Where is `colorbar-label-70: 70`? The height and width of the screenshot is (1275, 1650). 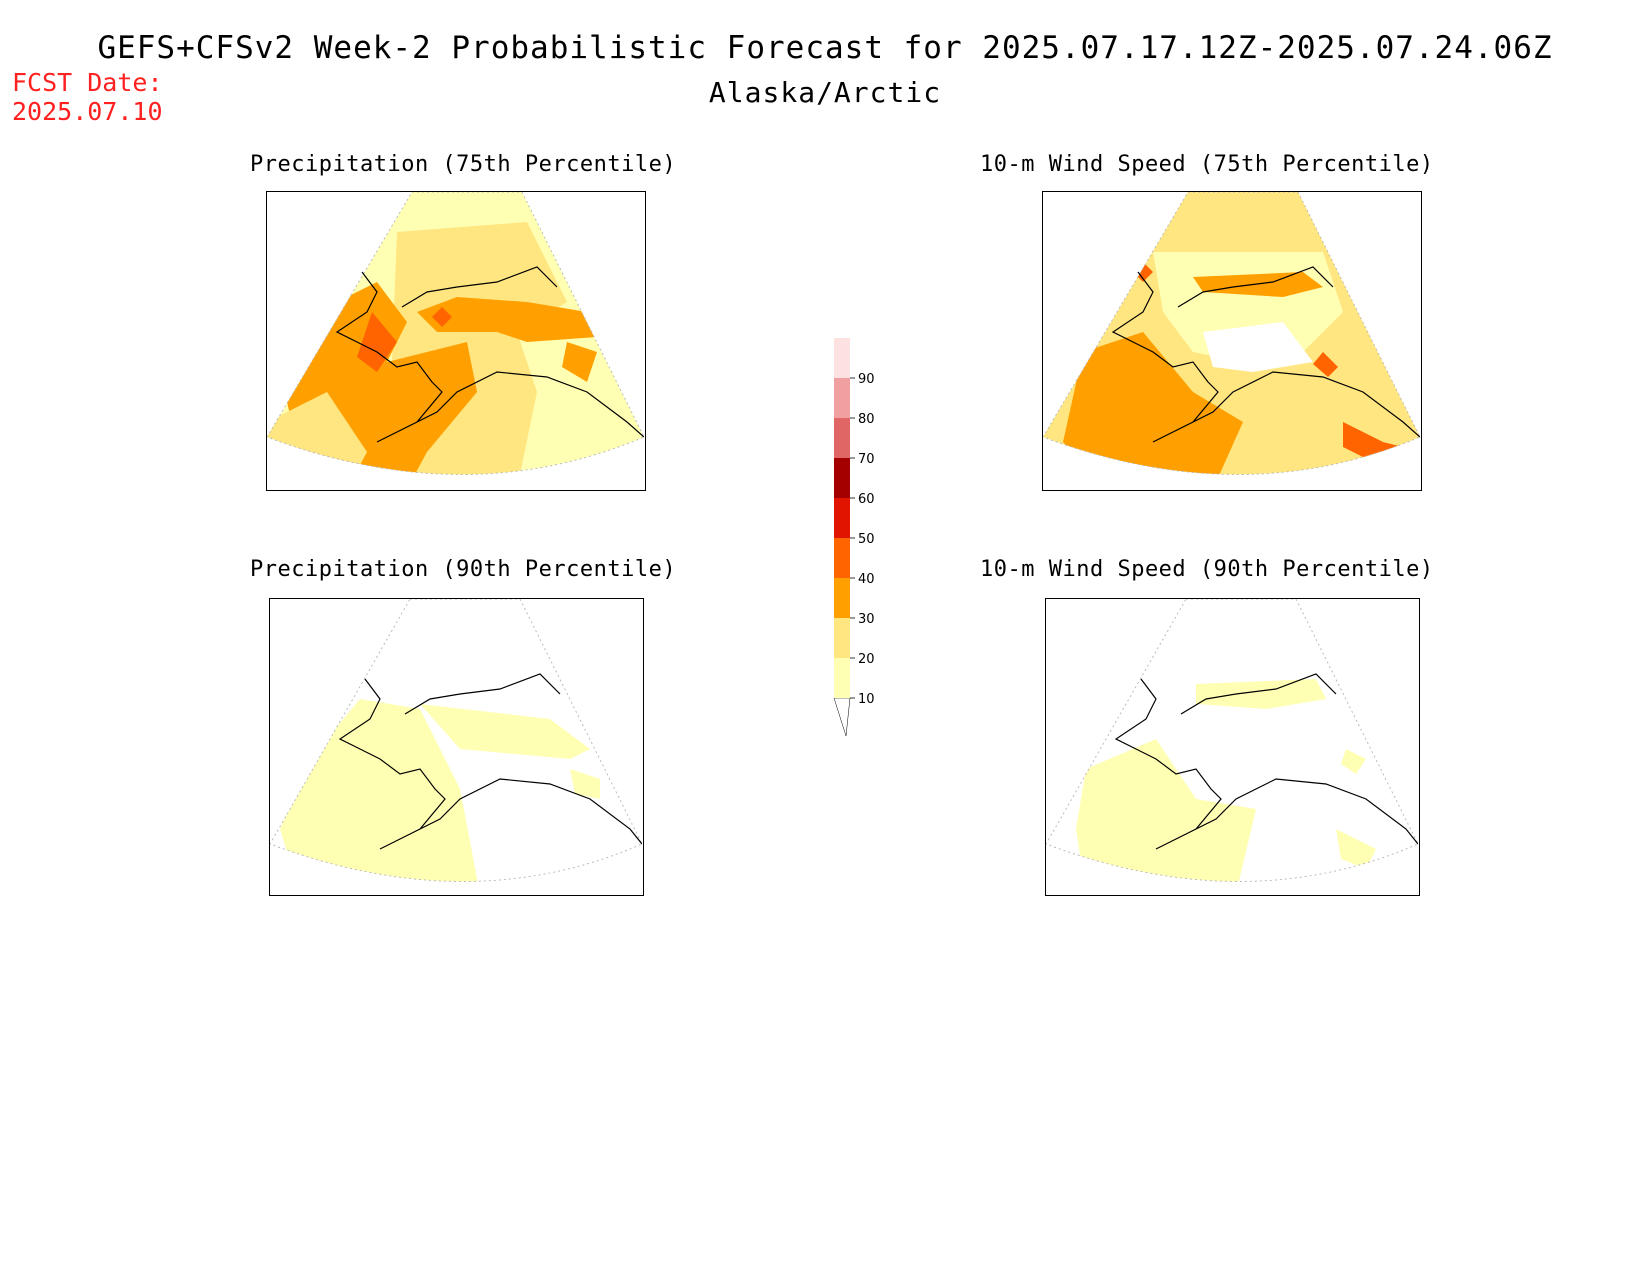
colorbar-label-70: 70 is located at coordinates (866, 459).